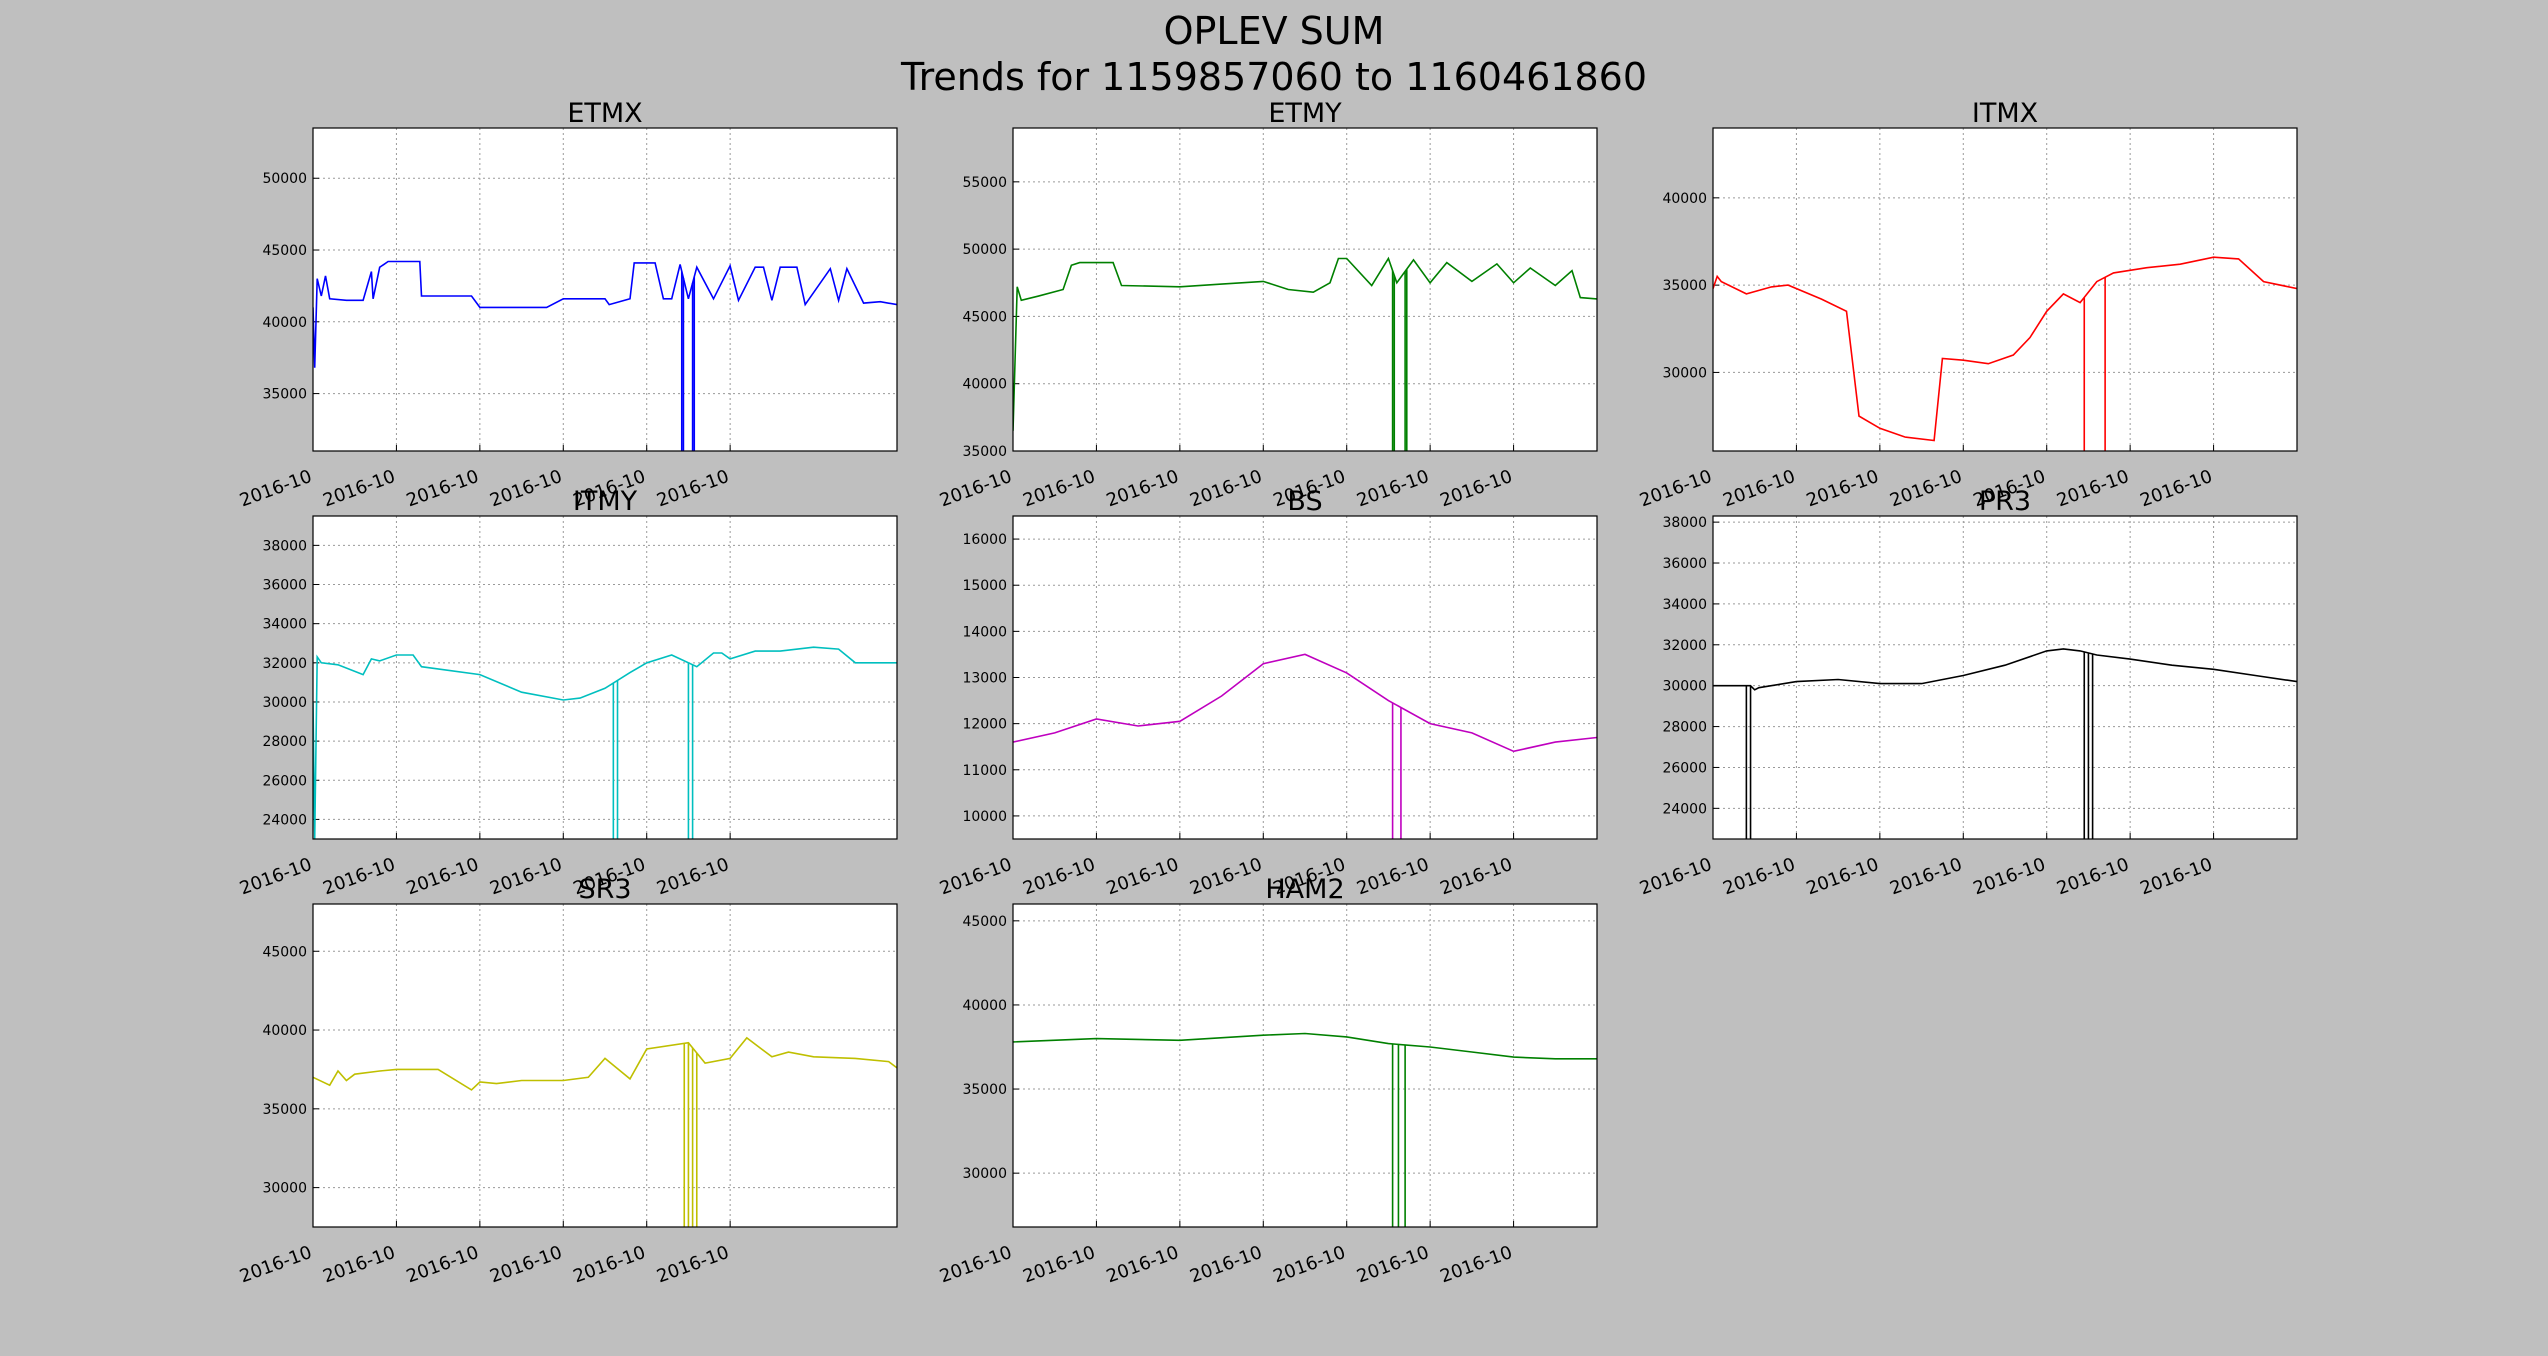 The image size is (2548, 1356). What do you see at coordinates (984, 679) in the screenshot?
I see `y-tick-label: 13000` at bounding box center [984, 679].